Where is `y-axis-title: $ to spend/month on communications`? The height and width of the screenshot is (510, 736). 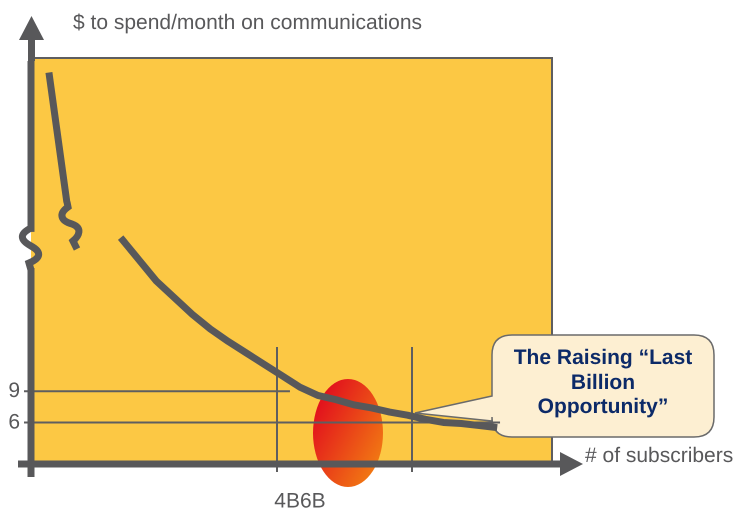 y-axis-title: $ to spend/month on communications is located at coordinates (247, 22).